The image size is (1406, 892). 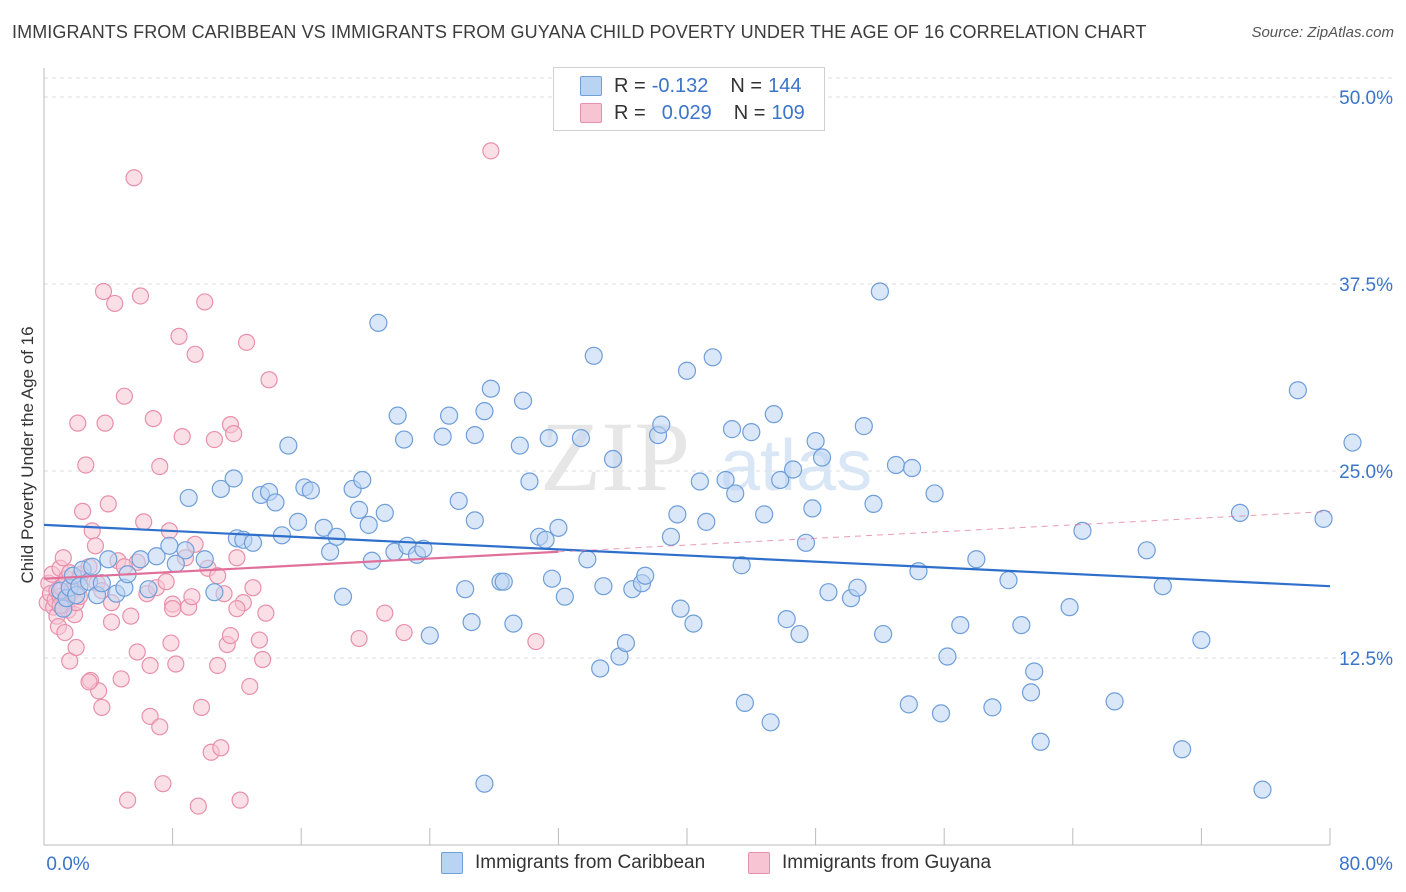 What do you see at coordinates (788, 112) in the screenshot?
I see `legend-n-value-guyana: 109` at bounding box center [788, 112].